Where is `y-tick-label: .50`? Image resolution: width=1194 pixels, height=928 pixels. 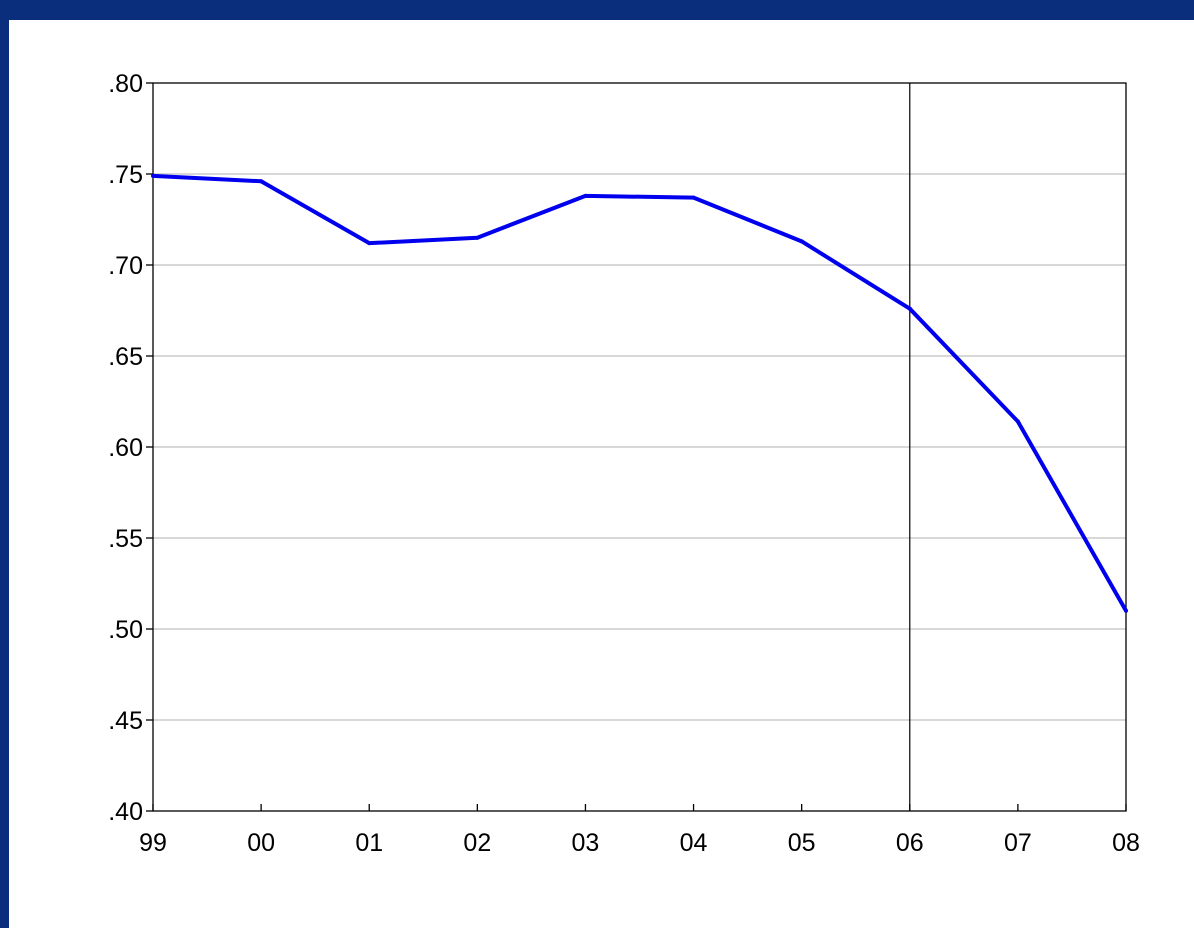
y-tick-label: .50 is located at coordinates (125, 630).